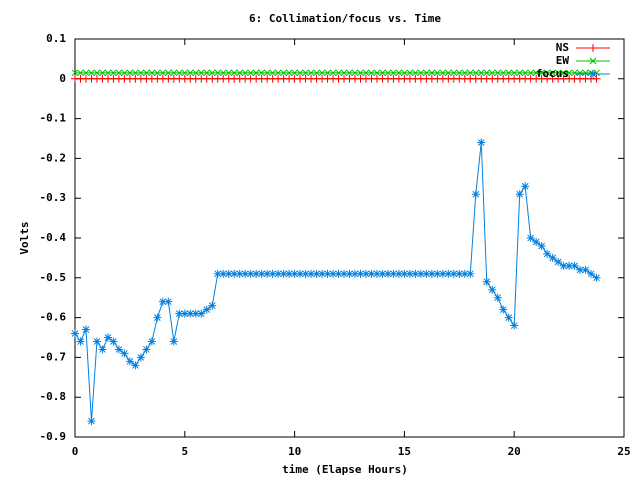  I want to click on chart-title: 6: Collimation/focus vs. Time, so click(345, 18).